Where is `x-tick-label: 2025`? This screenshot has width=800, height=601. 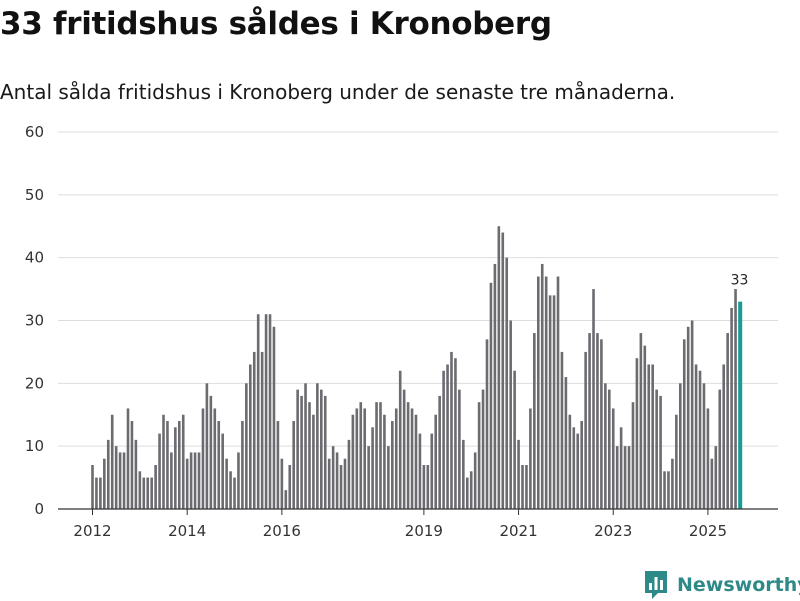
x-tick-label: 2025 is located at coordinates (708, 531).